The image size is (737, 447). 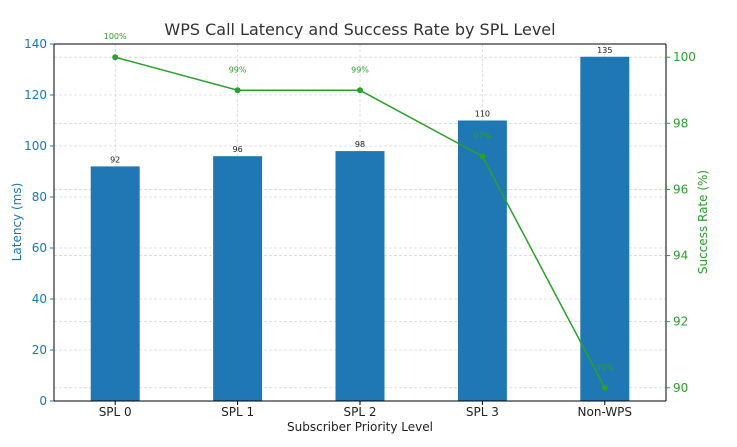 What do you see at coordinates (680, 189) in the screenshot?
I see `y2-tick-label: 96` at bounding box center [680, 189].